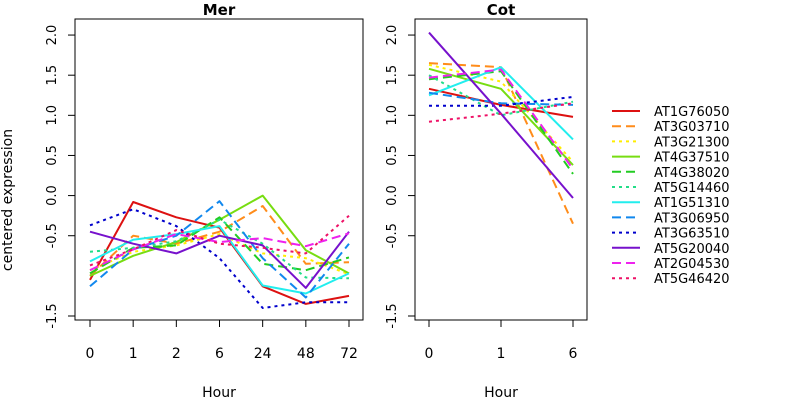 The image size is (800, 400). Describe the element at coordinates (692, 264) in the screenshot. I see `legend-label: AT2G04530` at that location.